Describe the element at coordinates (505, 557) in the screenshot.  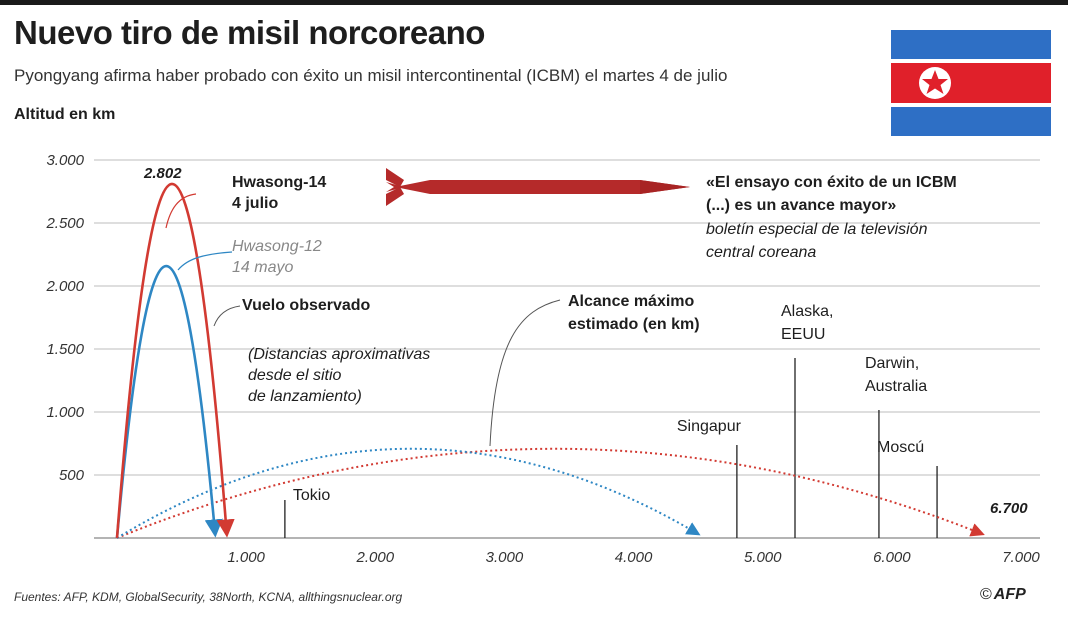
I see `x-tick-label: 3.000` at that location.